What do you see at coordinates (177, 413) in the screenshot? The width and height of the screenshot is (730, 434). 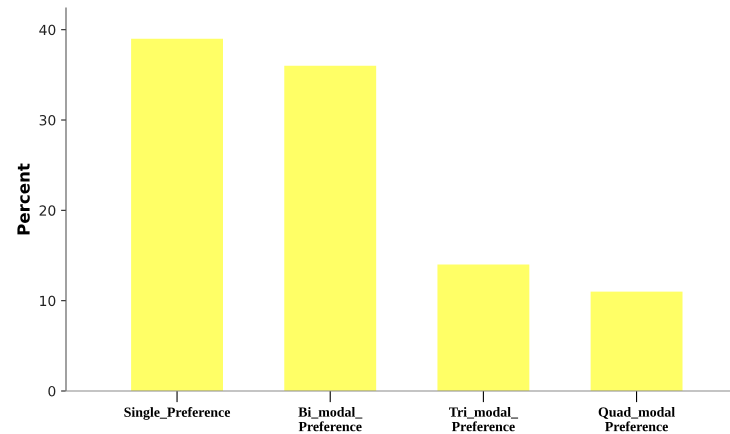 I see `x-tick-label: Single_Preference` at bounding box center [177, 413].